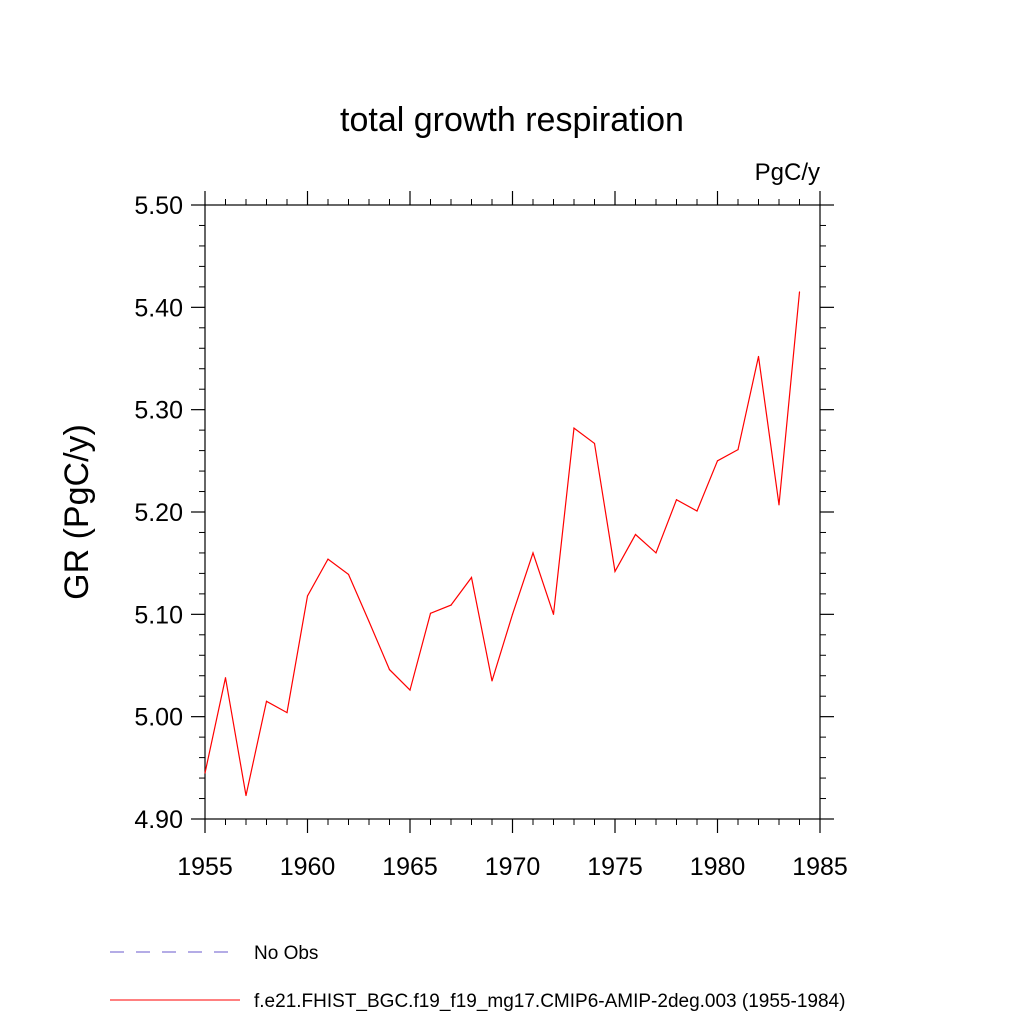 This screenshot has width=1024, height=1024. What do you see at coordinates (205, 867) in the screenshot?
I see `x-tick-label: 1955` at bounding box center [205, 867].